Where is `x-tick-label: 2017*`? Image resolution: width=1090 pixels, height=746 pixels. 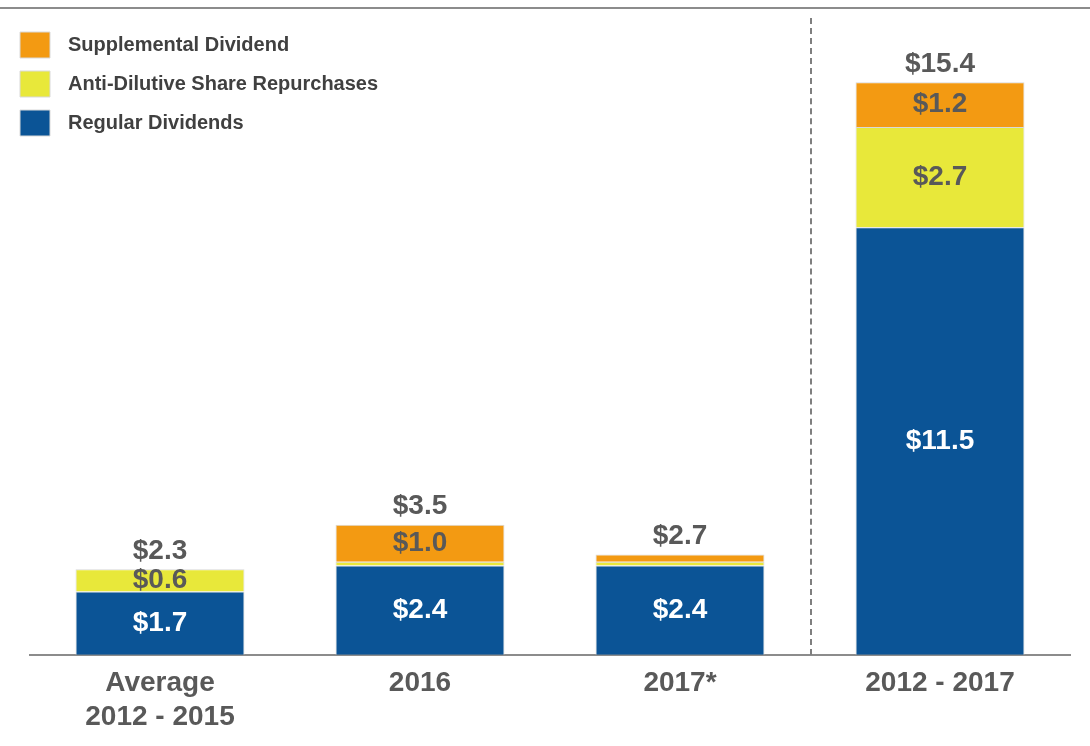
x-tick-label: 2017* is located at coordinates (680, 682).